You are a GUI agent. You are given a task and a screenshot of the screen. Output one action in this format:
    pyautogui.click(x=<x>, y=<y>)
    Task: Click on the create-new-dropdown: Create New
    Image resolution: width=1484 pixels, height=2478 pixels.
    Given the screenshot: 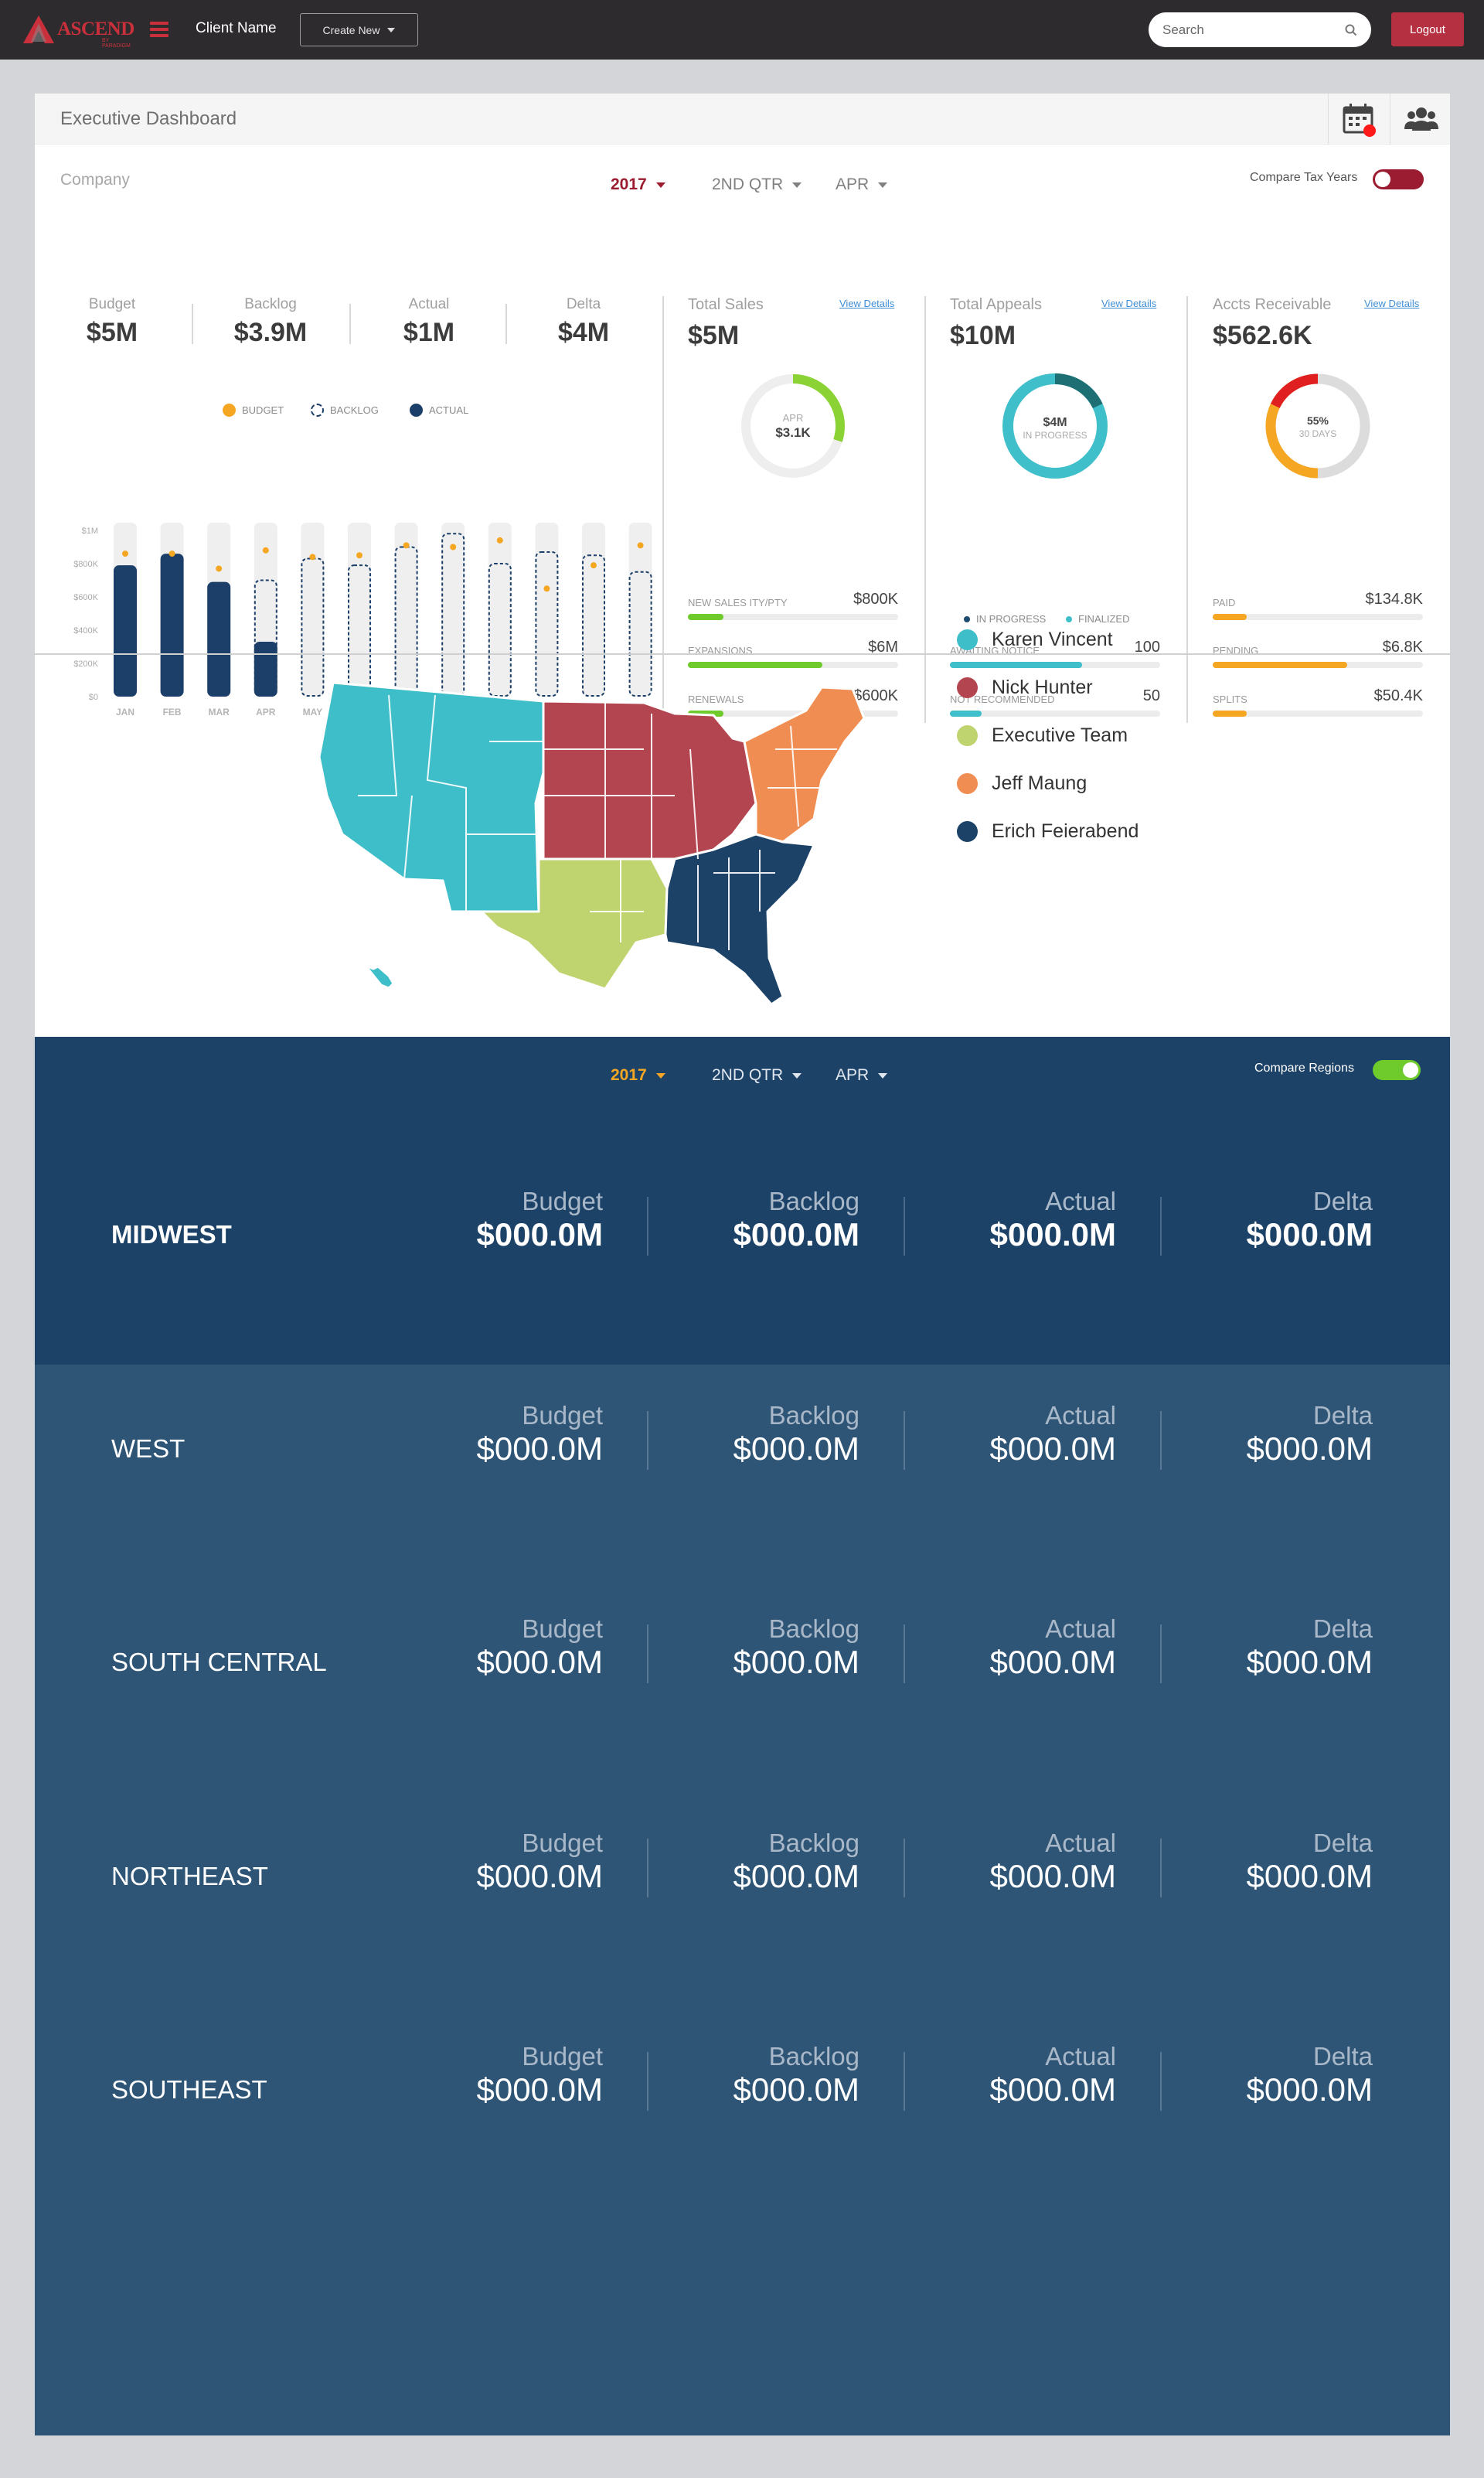 What is the action you would take?
    pyautogui.click(x=359, y=29)
    